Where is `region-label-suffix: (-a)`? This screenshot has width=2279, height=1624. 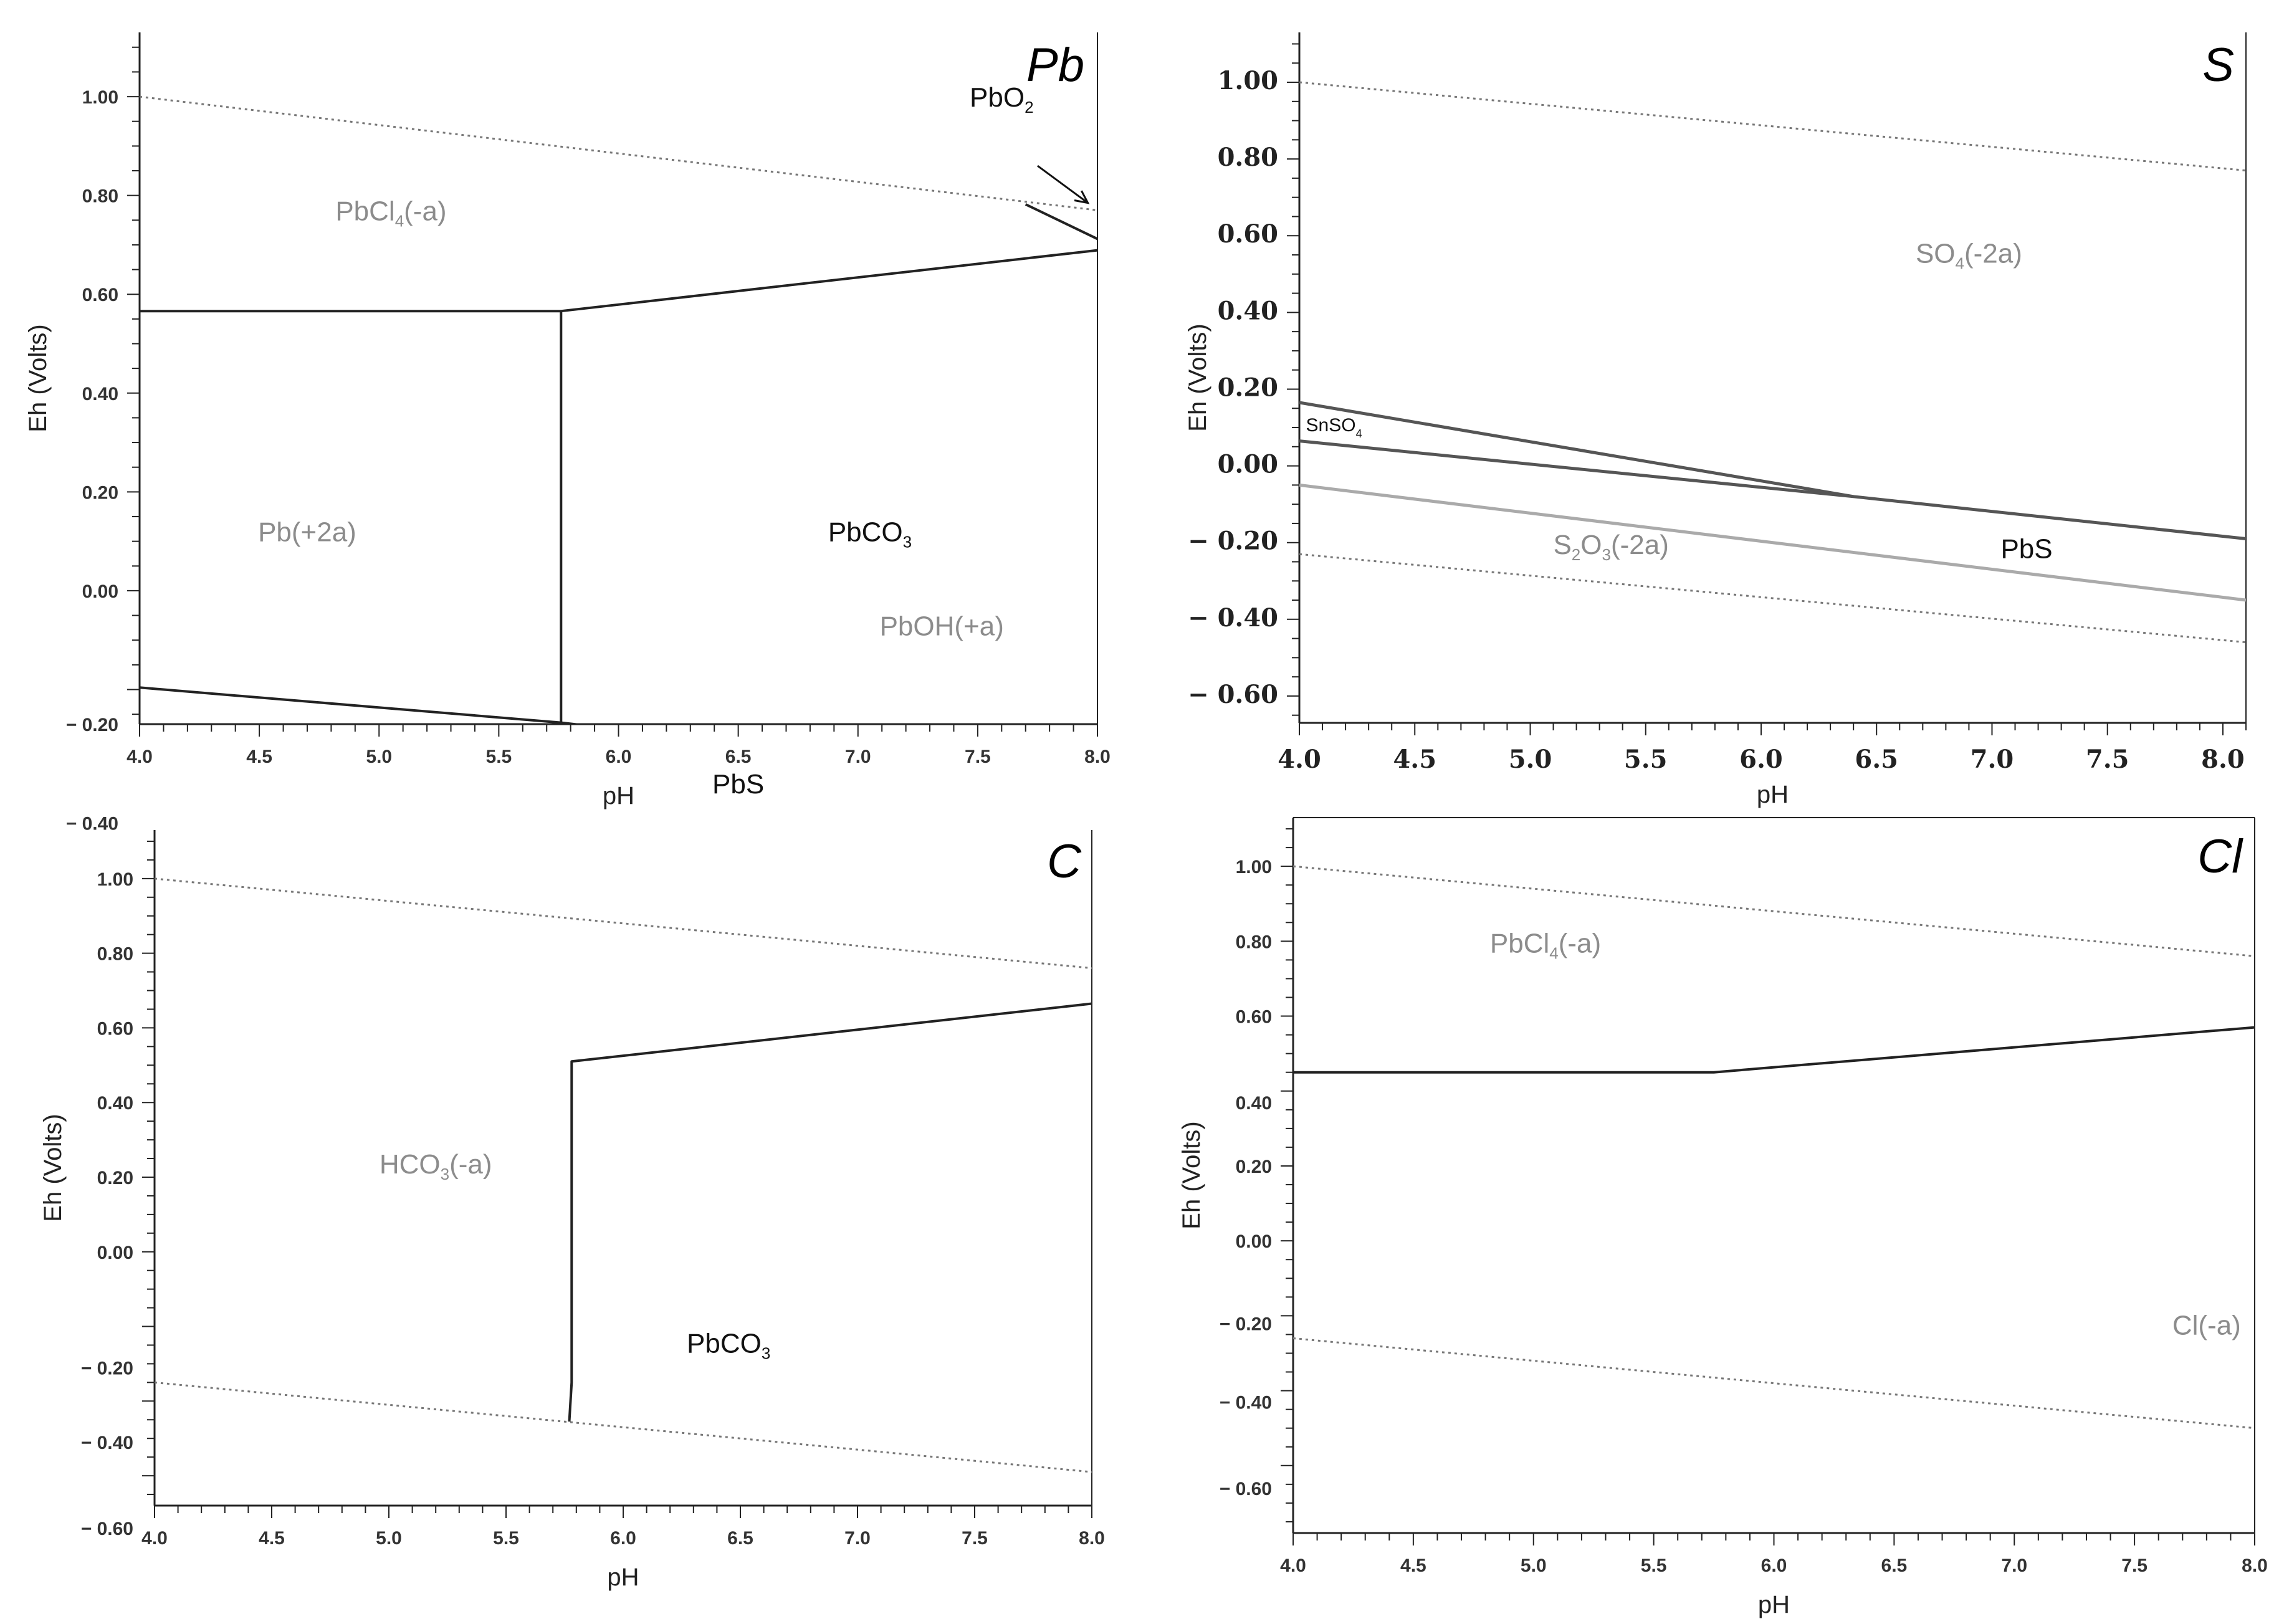
region-label-suffix: (-a) is located at coordinates (470, 1164).